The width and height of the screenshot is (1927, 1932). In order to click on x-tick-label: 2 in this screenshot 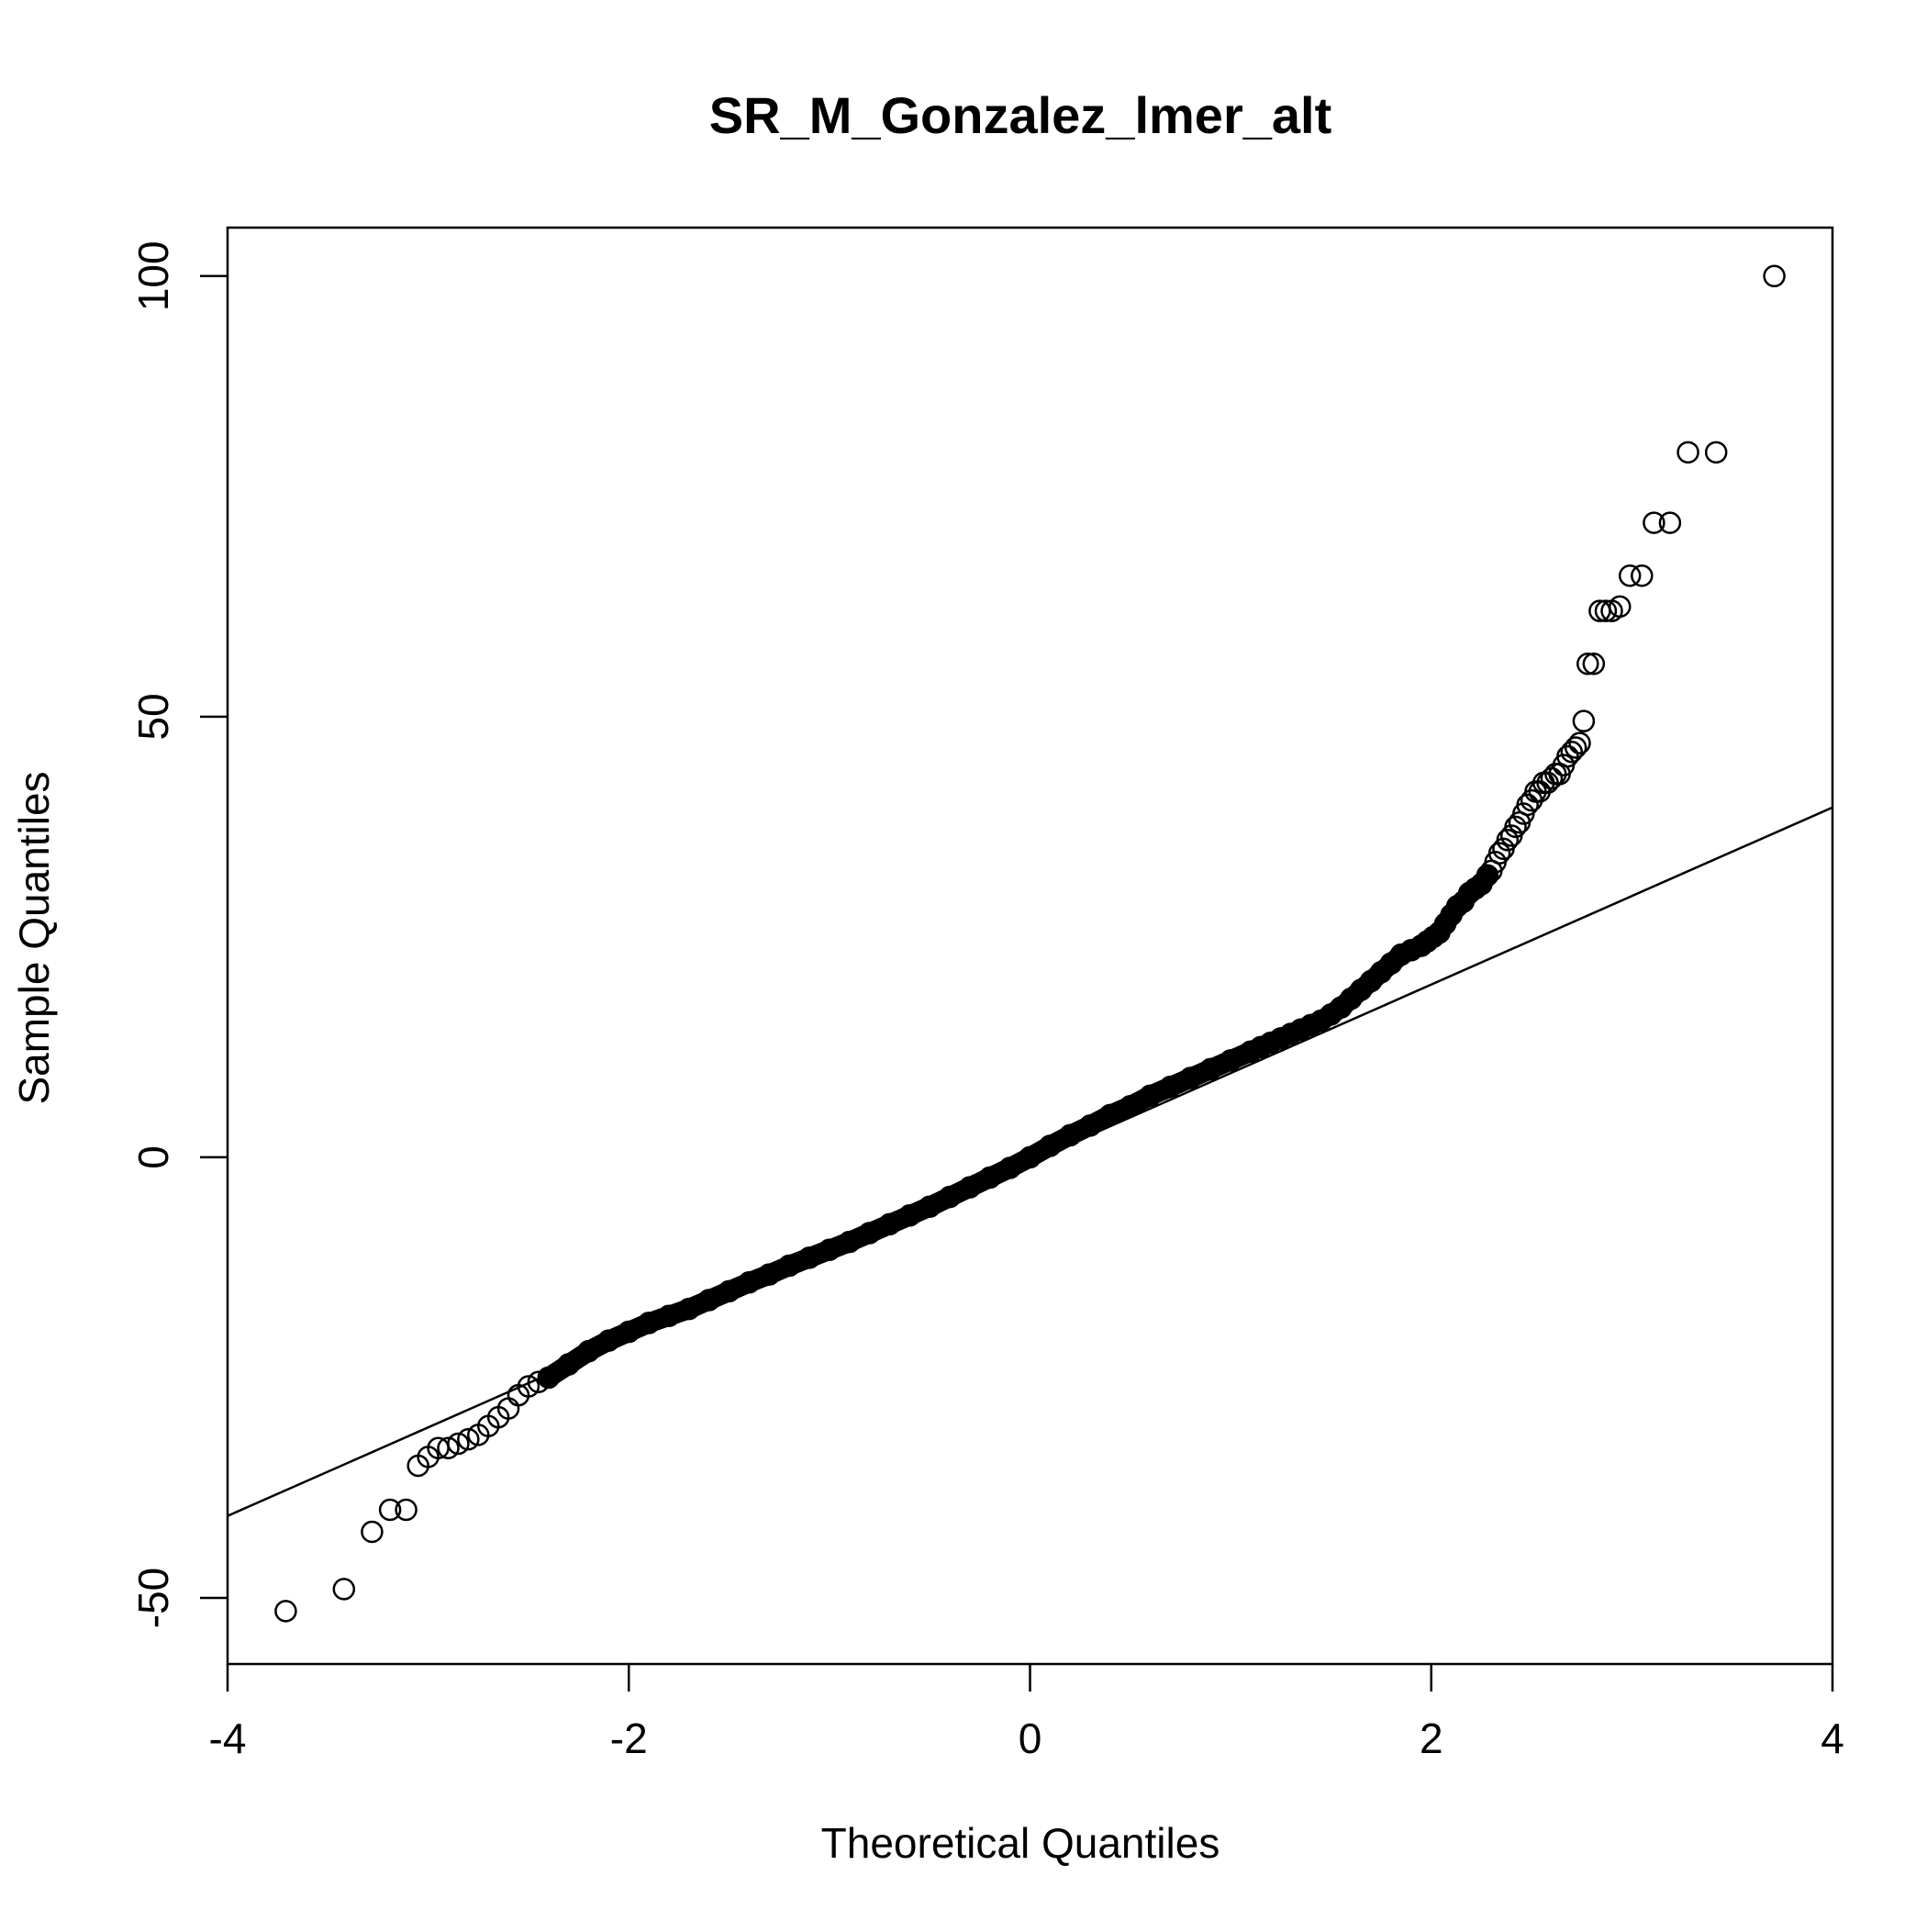, I will do `click(1431, 1738)`.